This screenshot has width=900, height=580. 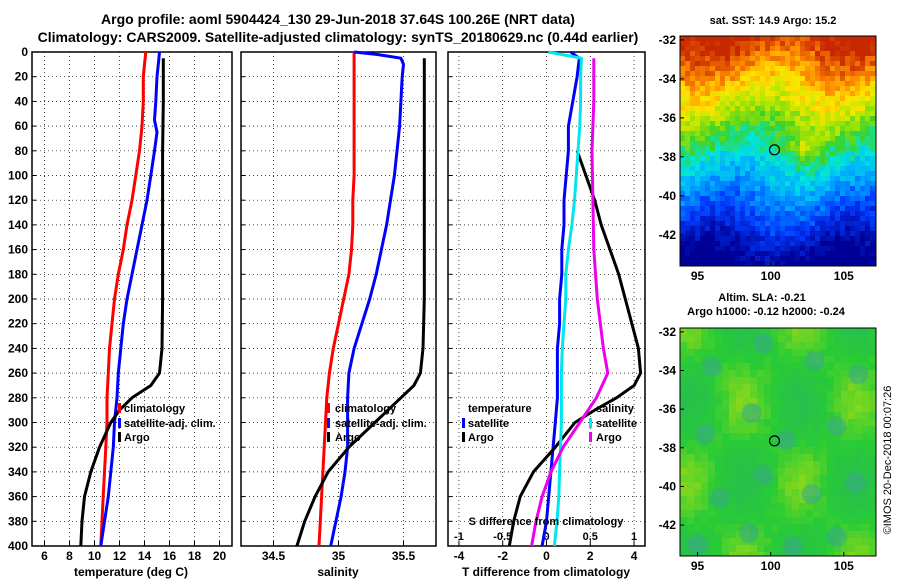 I want to click on depth-tick-label: 380, so click(x=18, y=521).